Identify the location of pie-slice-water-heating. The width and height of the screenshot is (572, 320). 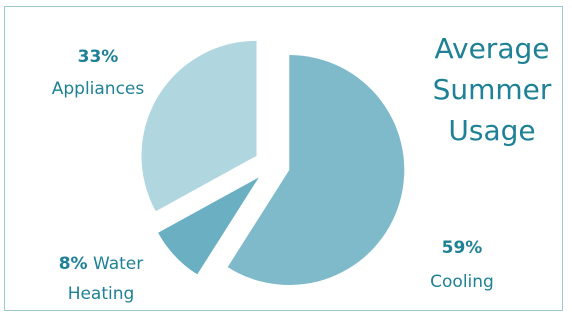
(208, 226).